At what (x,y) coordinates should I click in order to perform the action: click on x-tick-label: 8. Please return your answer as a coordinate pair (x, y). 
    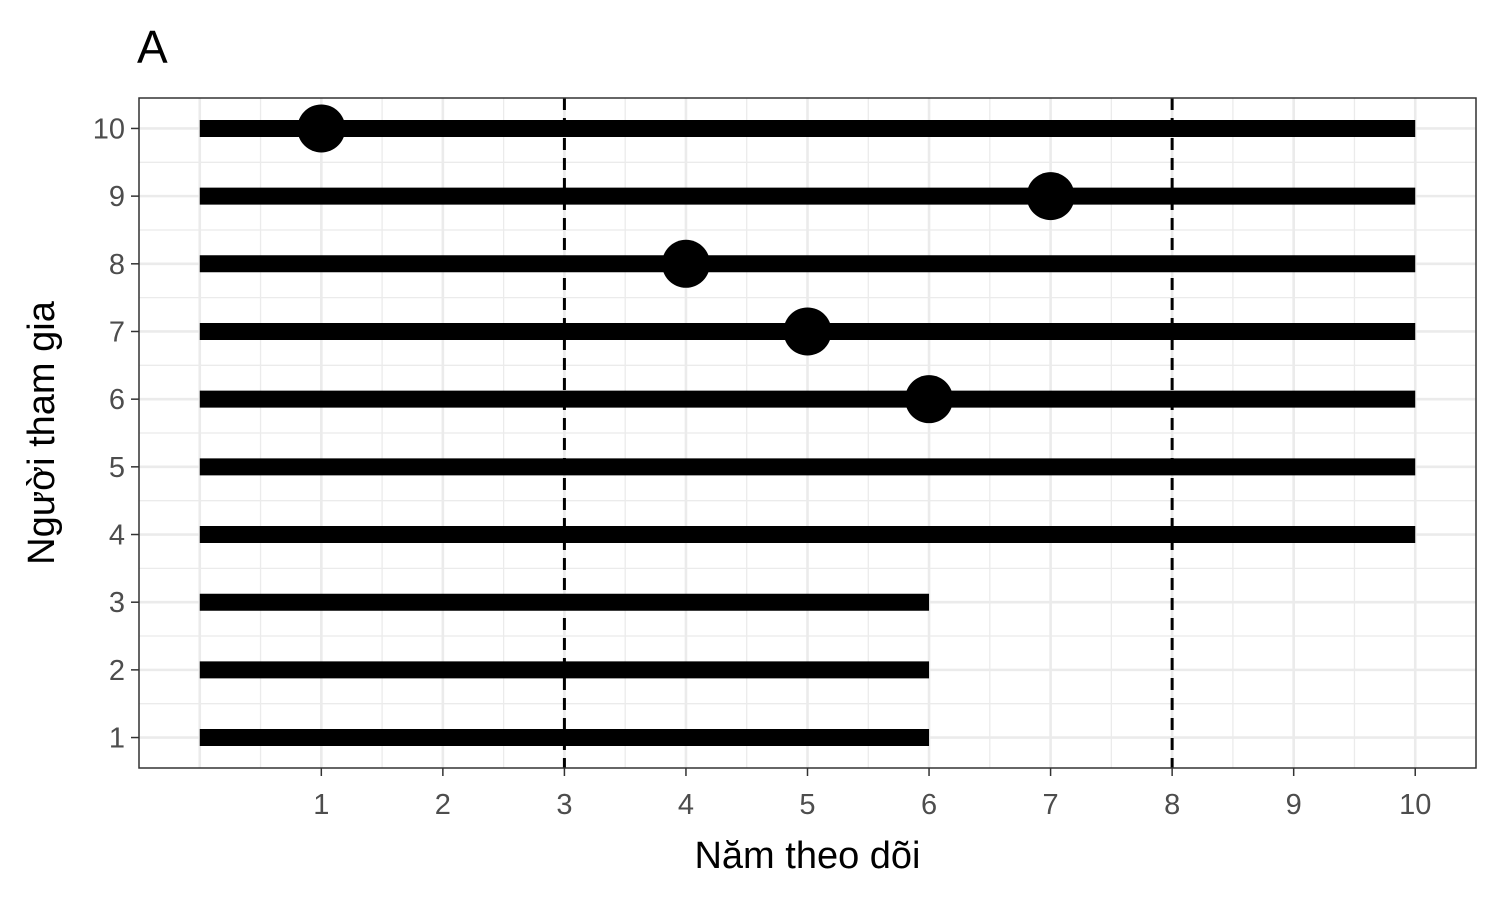
    Looking at the image, I should click on (1172, 805).